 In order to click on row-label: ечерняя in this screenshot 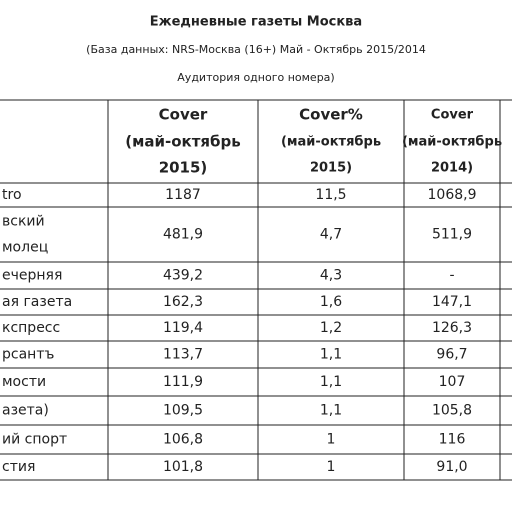, I will do `click(32, 276)`.